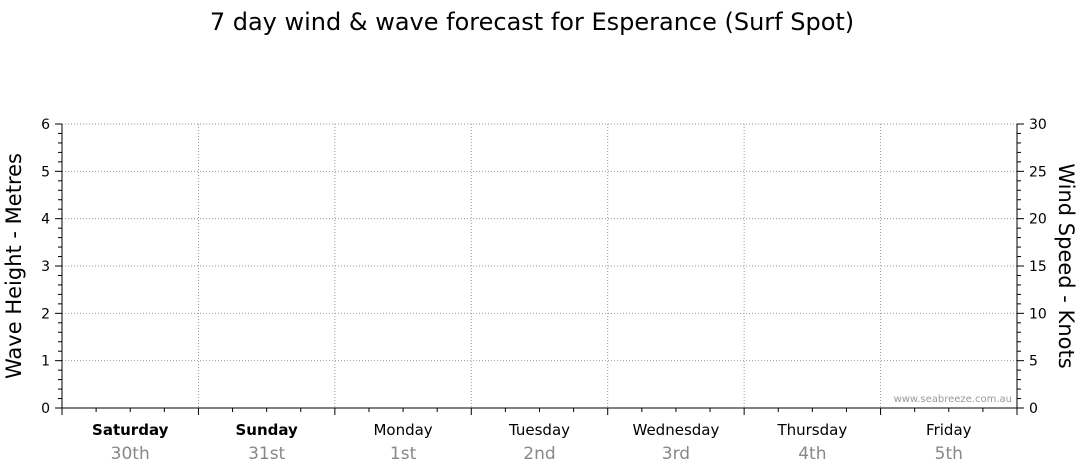 The height and width of the screenshot is (475, 1080). What do you see at coordinates (539, 454) in the screenshot?
I see `day-date-label: 2nd` at bounding box center [539, 454].